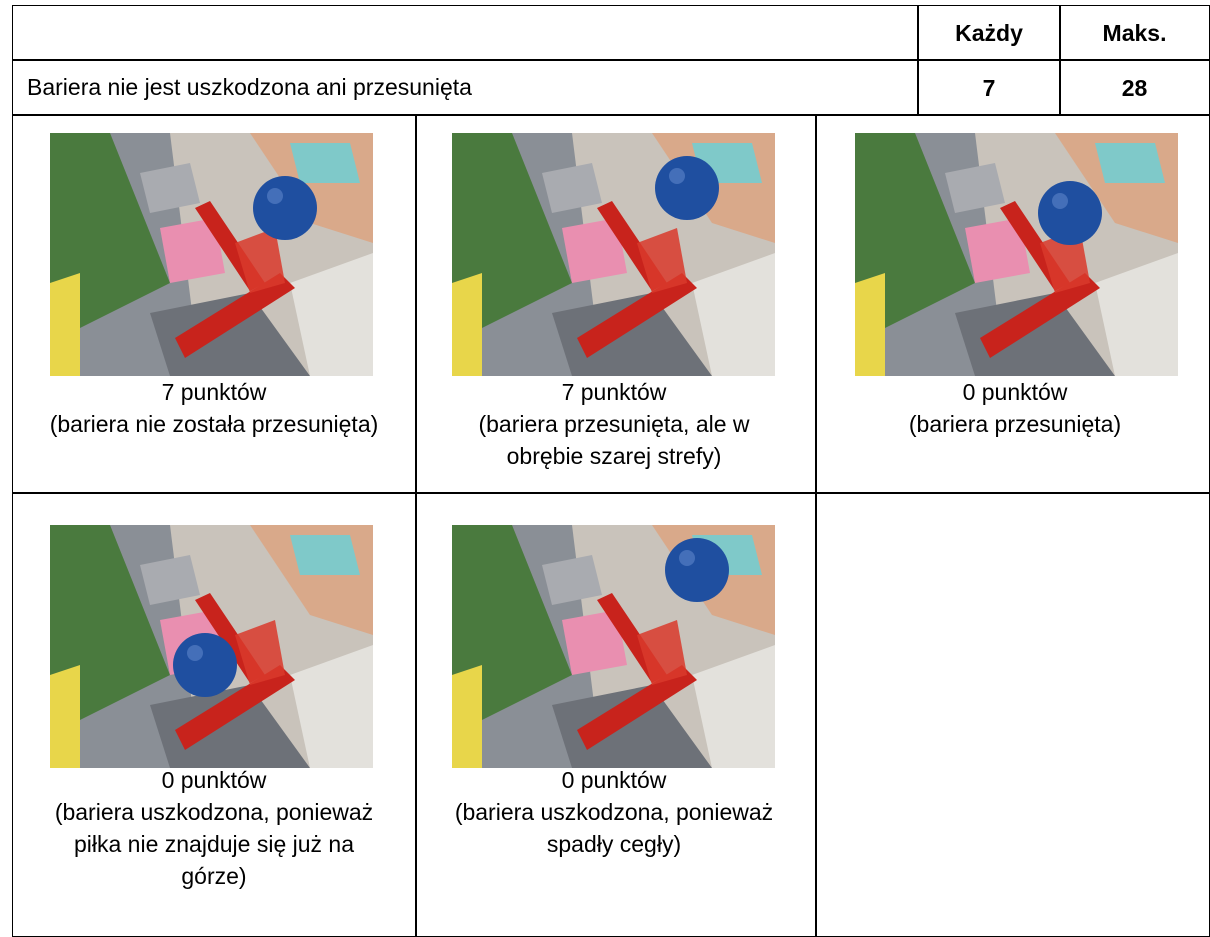 The width and height of the screenshot is (1210, 937). What do you see at coordinates (465, 33) in the screenshot?
I see `header-empty-cell` at bounding box center [465, 33].